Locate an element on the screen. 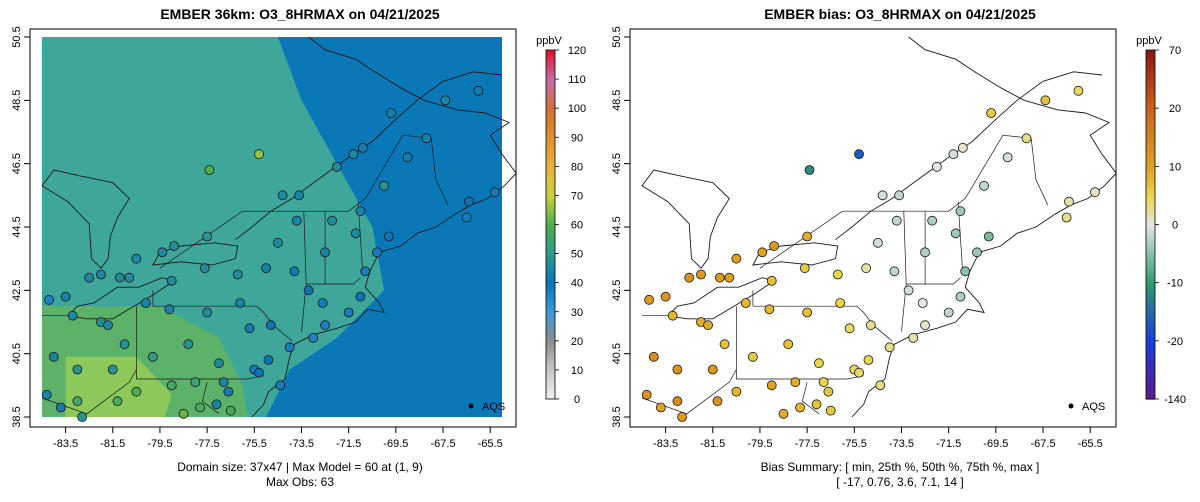  colorbar-tick-label: 0 is located at coordinates (577, 400).